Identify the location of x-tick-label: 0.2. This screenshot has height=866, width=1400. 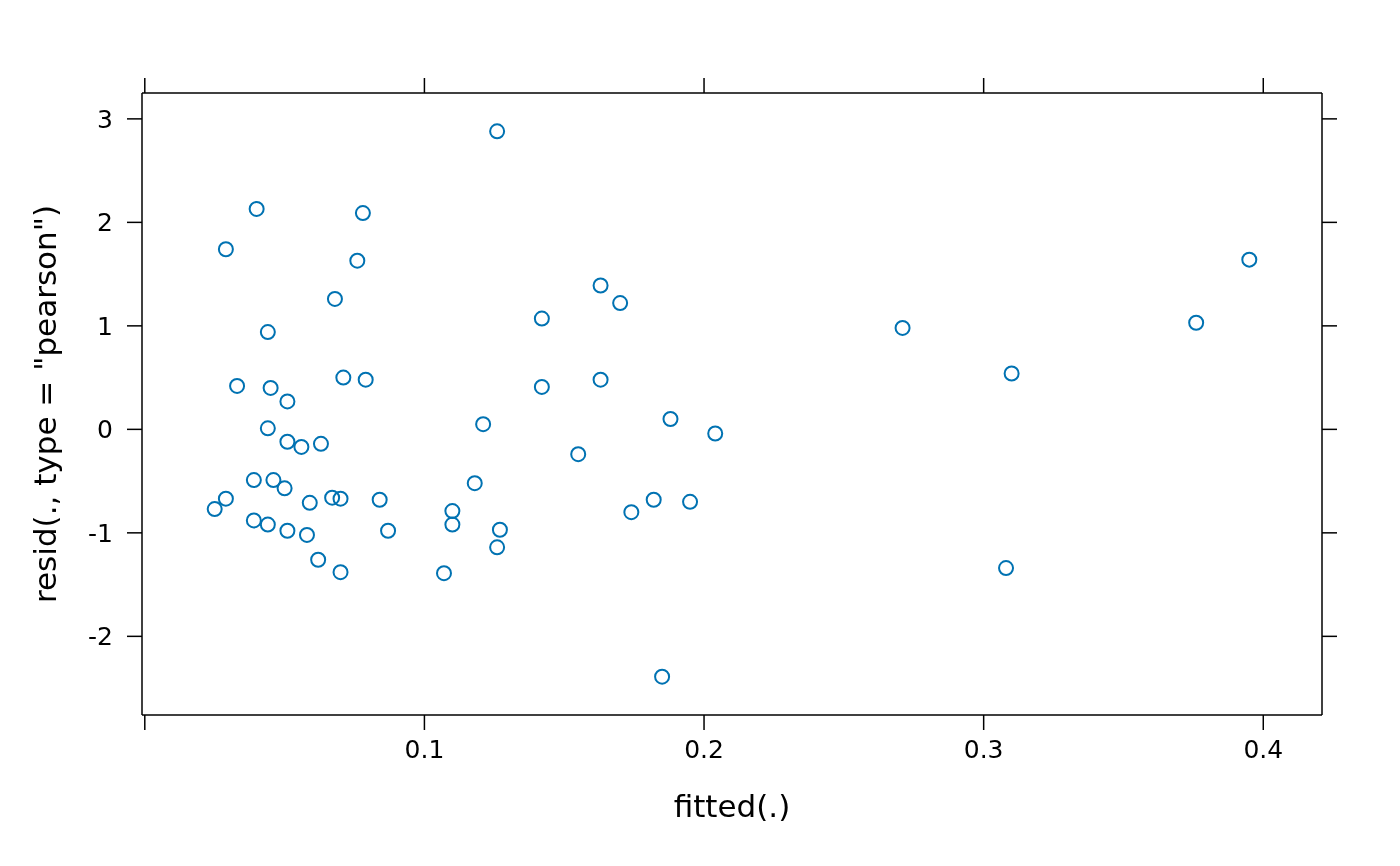
(704, 749).